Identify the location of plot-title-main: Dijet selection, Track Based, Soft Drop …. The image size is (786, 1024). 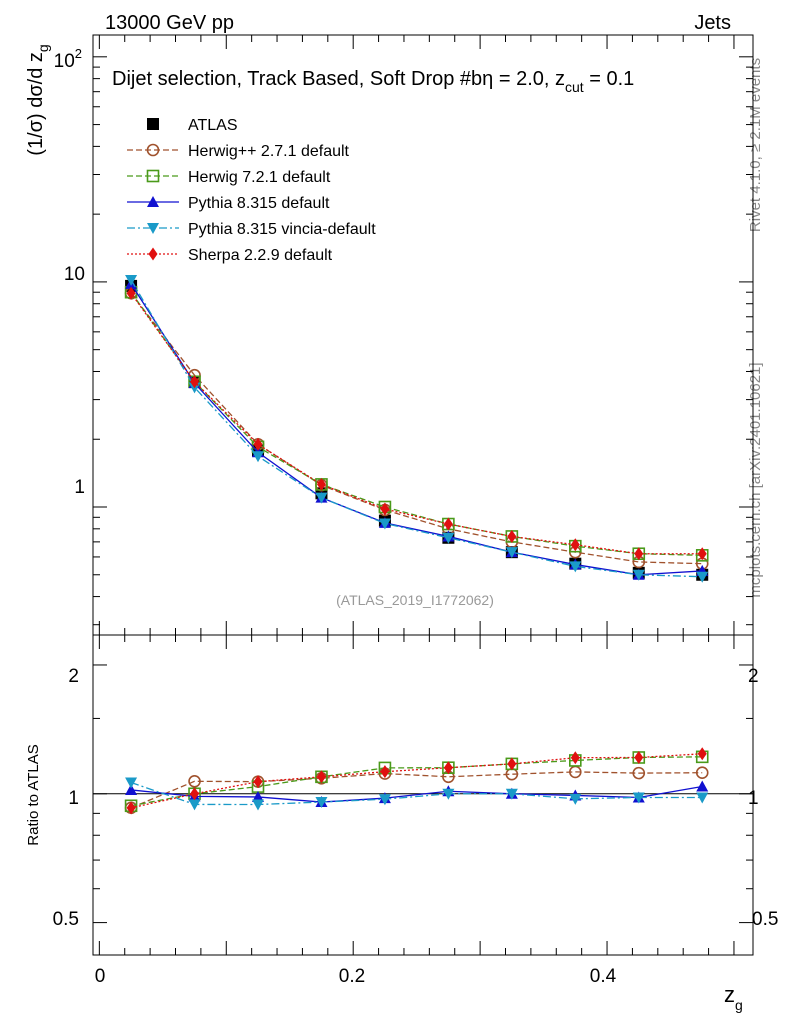
(338, 79).